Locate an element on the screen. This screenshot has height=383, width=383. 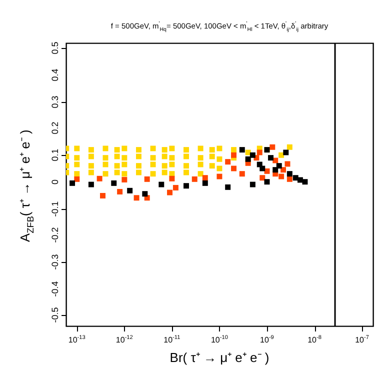
y-tick-label: 0.1 is located at coordinates (55, 155).